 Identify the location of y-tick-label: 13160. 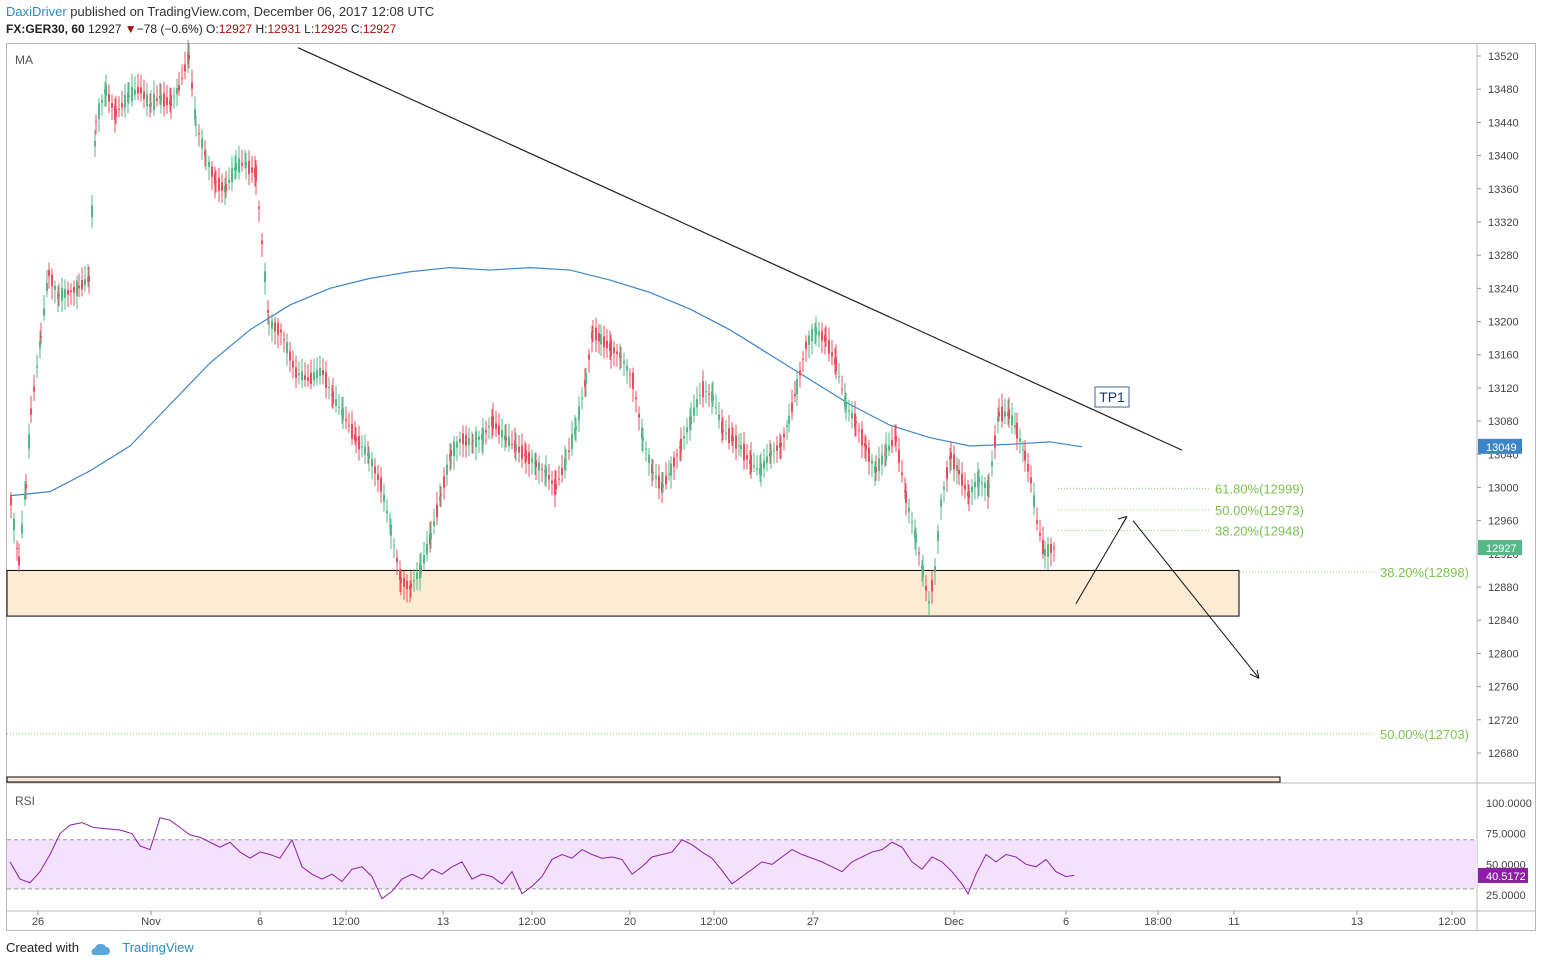
(1503, 356).